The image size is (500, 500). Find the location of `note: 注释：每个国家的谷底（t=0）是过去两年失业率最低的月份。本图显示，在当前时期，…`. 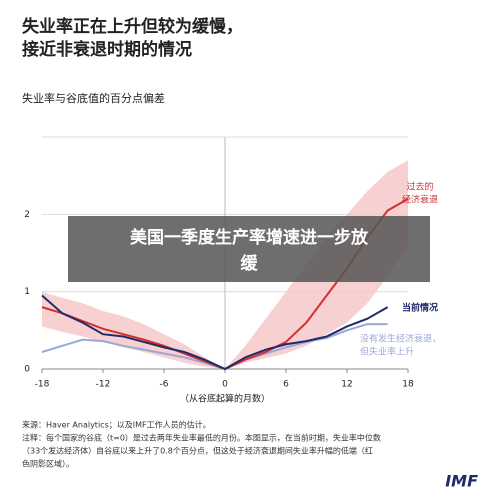

note: 注释：每个国家的谷底（t=0）是过去两年失业率最低的月份。本图显示，在当前时期，… is located at coordinates (201, 438).